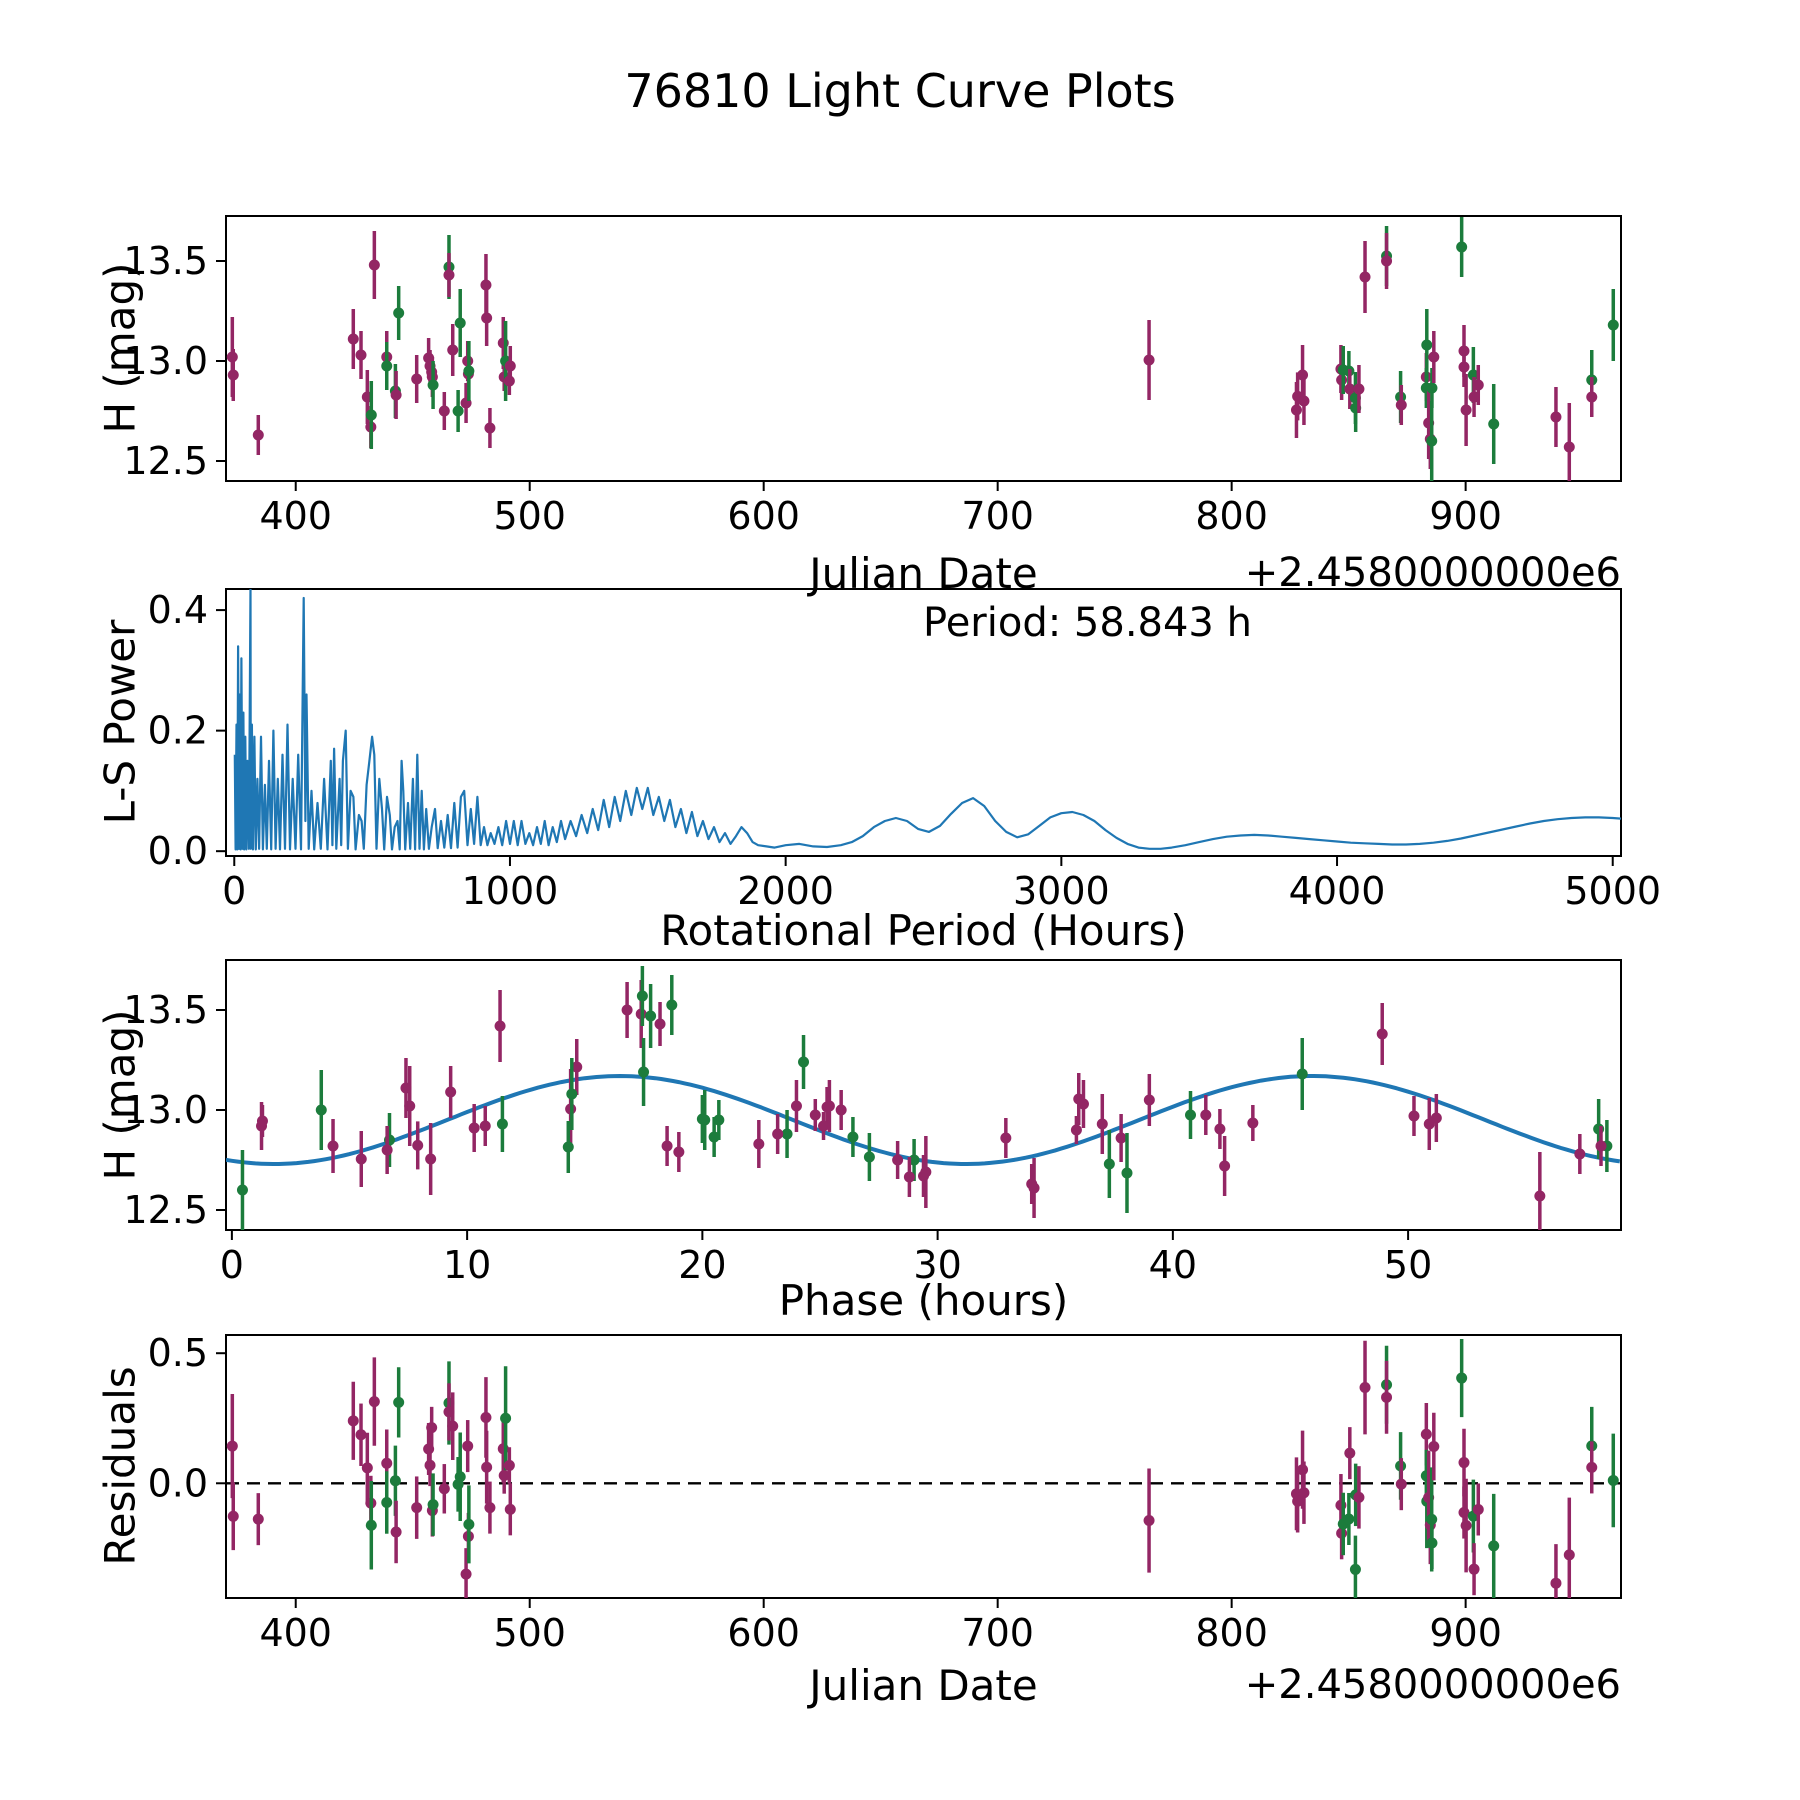 The height and width of the screenshot is (1800, 1800). What do you see at coordinates (763, 1633) in the screenshot?
I see `residuals-xtick-label: 600` at bounding box center [763, 1633].